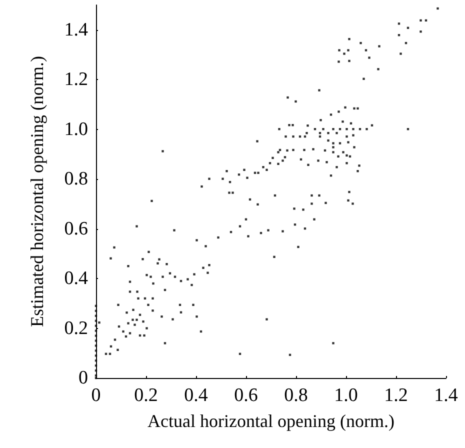 This screenshot has width=465, height=448. What do you see at coordinates (83, 378) in the screenshot?
I see `y-tick-label: 0` at bounding box center [83, 378].